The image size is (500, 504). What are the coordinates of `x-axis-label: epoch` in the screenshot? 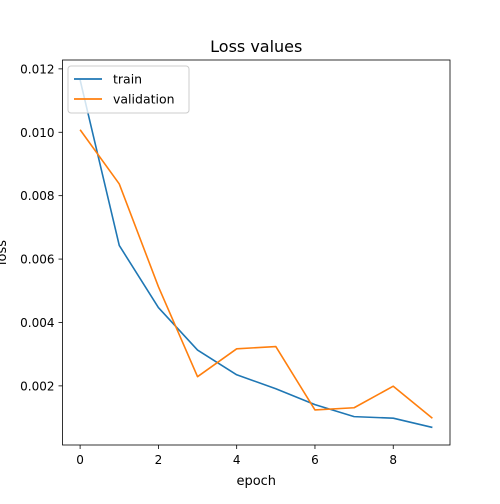 It's located at (256, 481).